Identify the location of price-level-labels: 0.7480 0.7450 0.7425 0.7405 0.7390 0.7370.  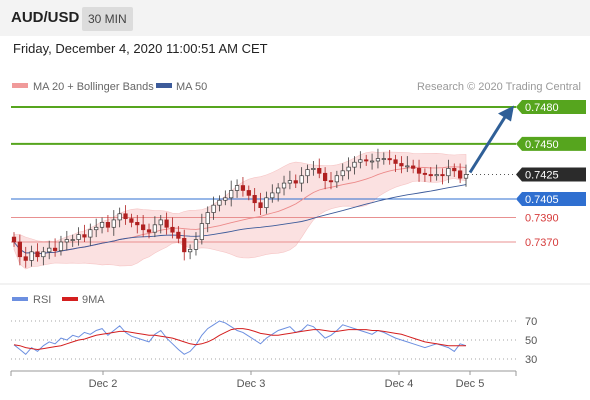
(551, 174).